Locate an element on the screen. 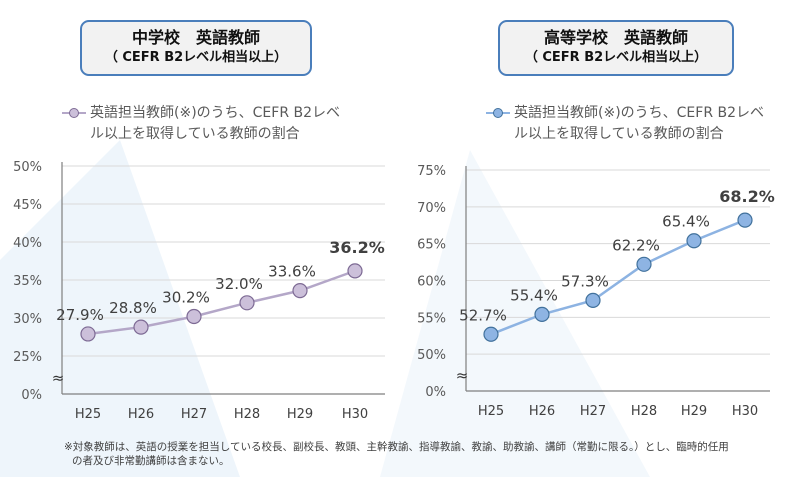 The image size is (800, 477). y-tick-label: 60% is located at coordinates (431, 282).